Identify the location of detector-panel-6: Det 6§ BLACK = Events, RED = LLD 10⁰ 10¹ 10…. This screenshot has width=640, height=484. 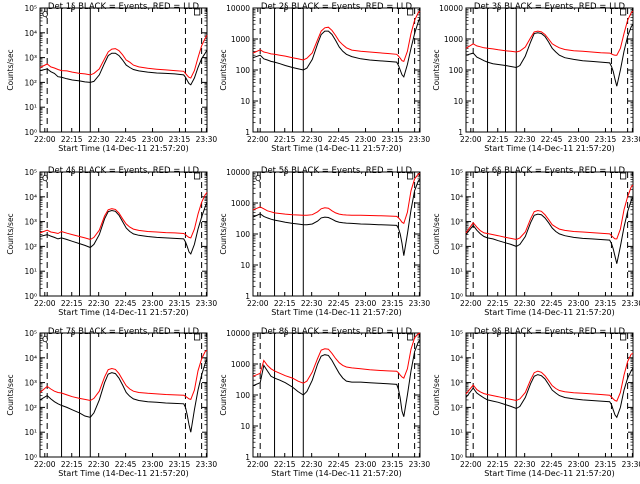
(536, 241).